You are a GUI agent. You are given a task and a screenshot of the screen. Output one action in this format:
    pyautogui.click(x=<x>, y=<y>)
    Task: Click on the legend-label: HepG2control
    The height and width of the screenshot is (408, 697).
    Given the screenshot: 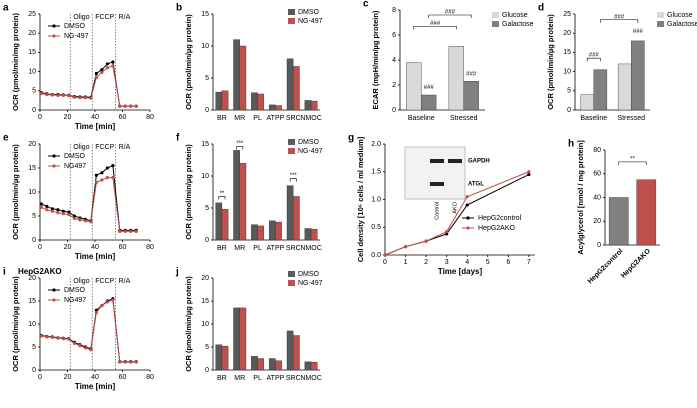 What is the action you would take?
    pyautogui.click(x=500, y=218)
    